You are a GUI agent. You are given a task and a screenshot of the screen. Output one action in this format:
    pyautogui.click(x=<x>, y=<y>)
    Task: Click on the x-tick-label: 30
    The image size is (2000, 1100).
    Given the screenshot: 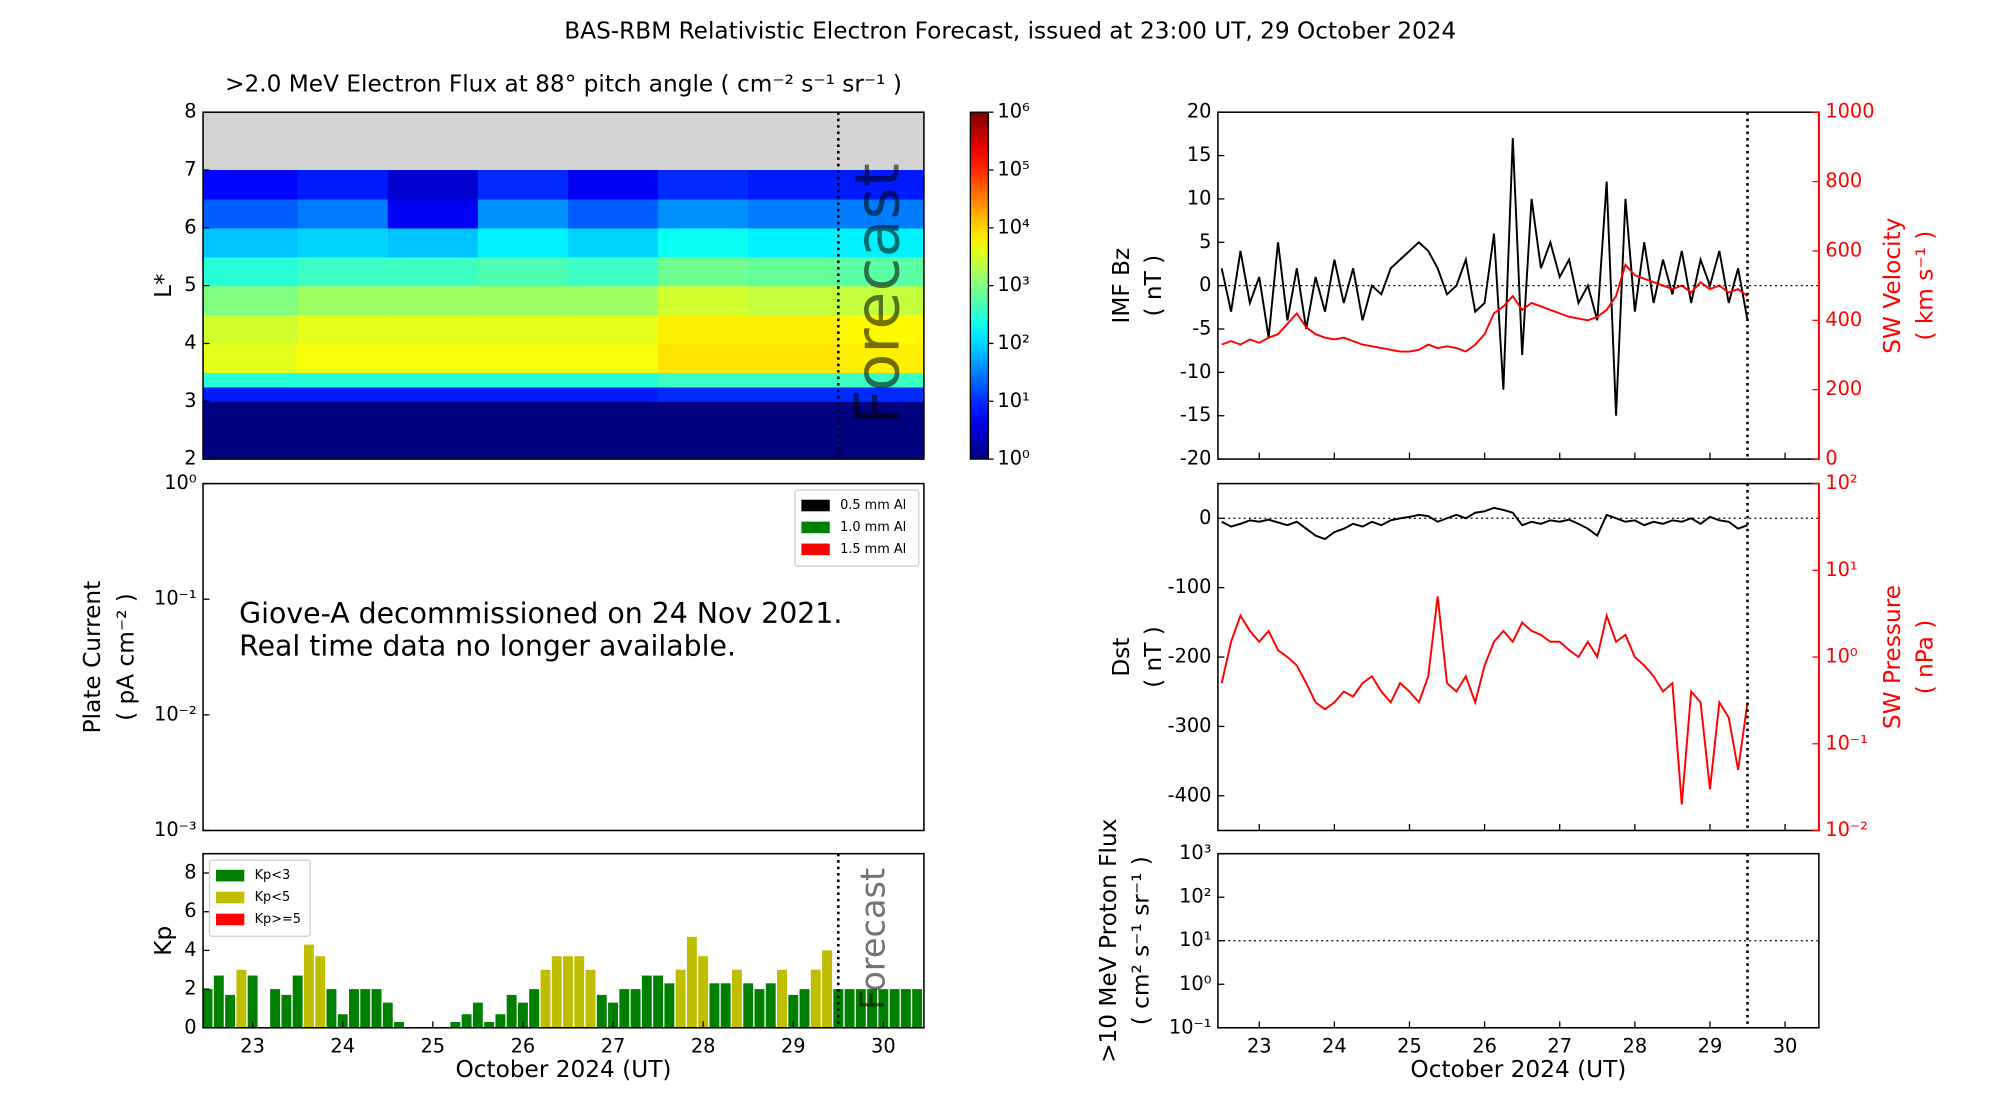 What is the action you would take?
    pyautogui.click(x=883, y=1046)
    